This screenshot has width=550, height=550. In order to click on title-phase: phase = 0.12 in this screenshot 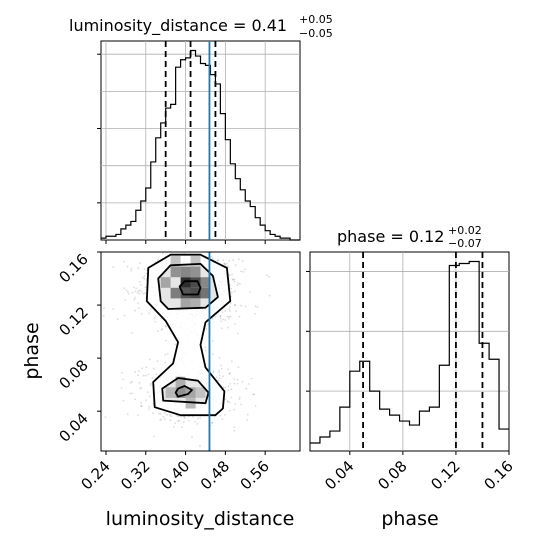, I will do `click(390, 236)`.